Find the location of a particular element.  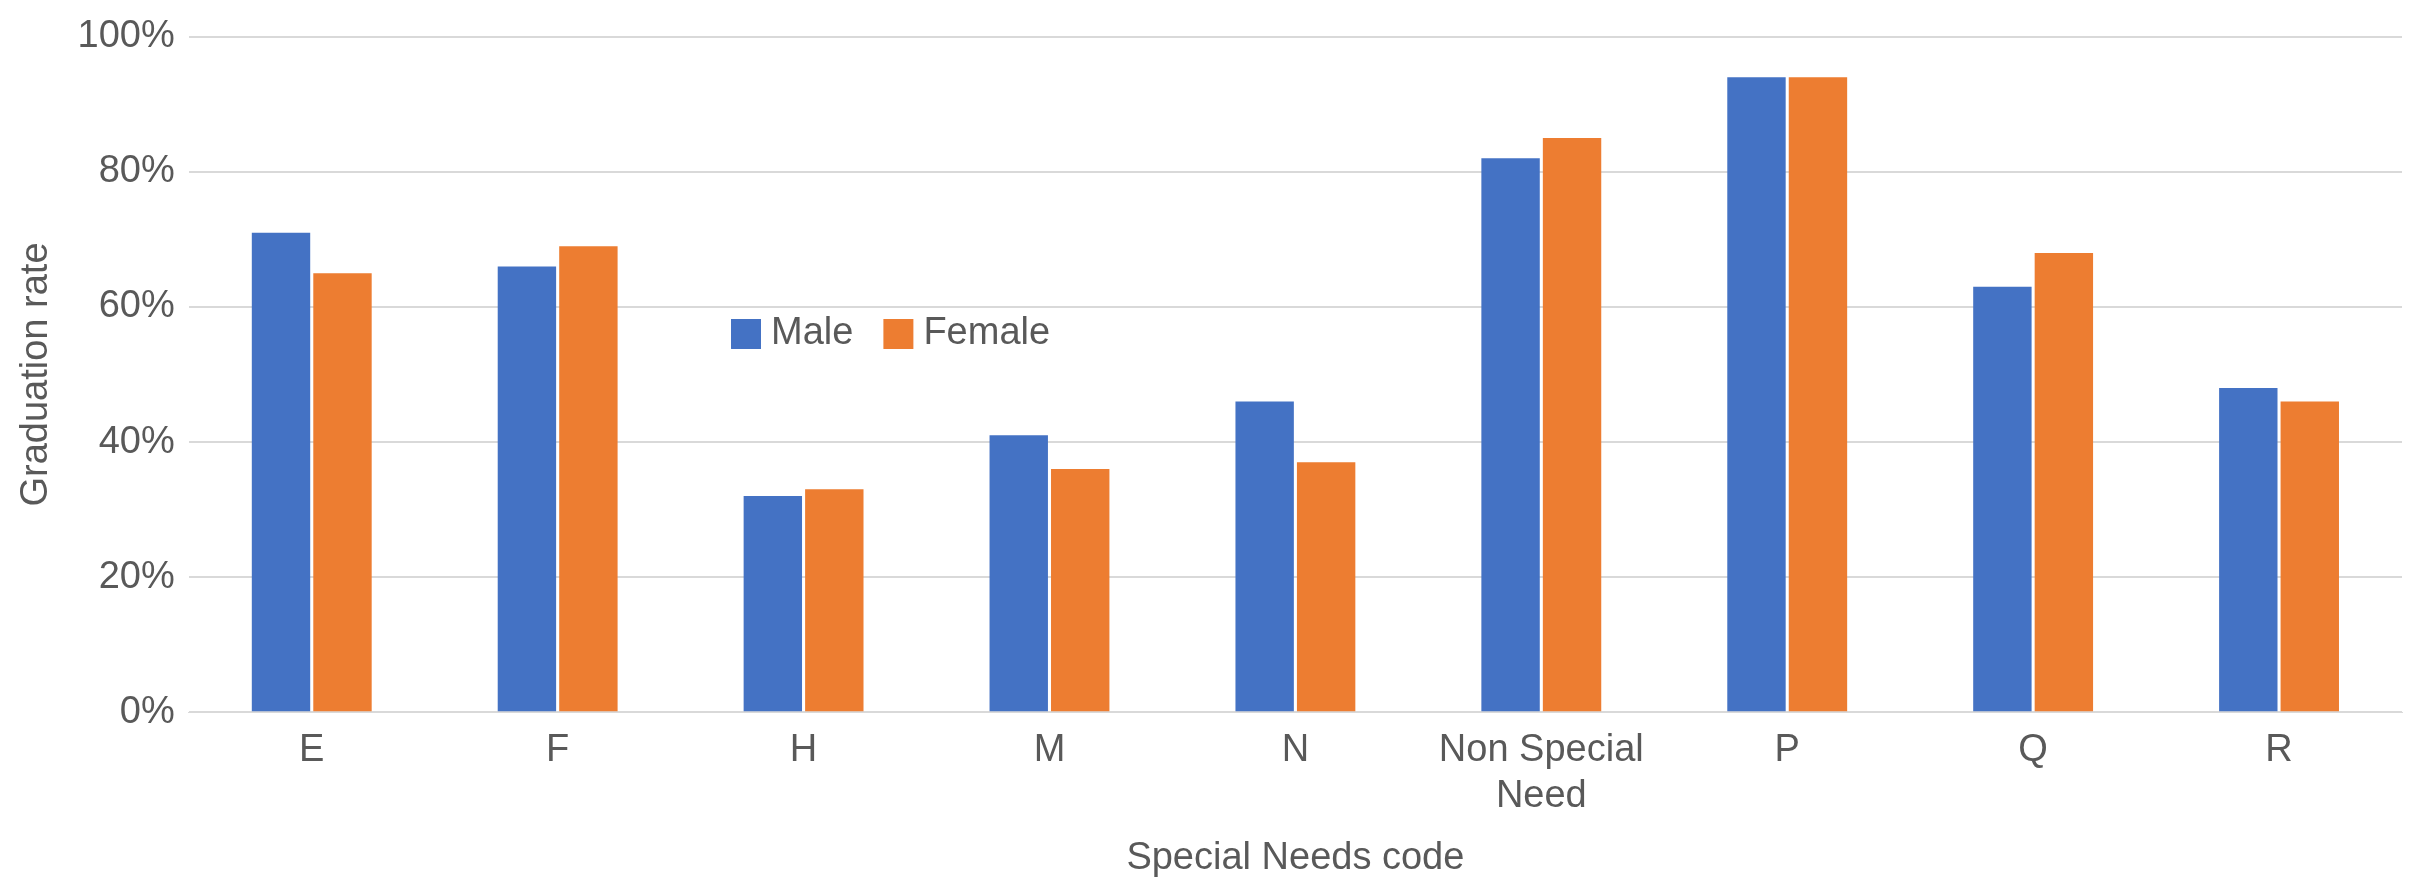

x-tick-label: H is located at coordinates (803, 748).